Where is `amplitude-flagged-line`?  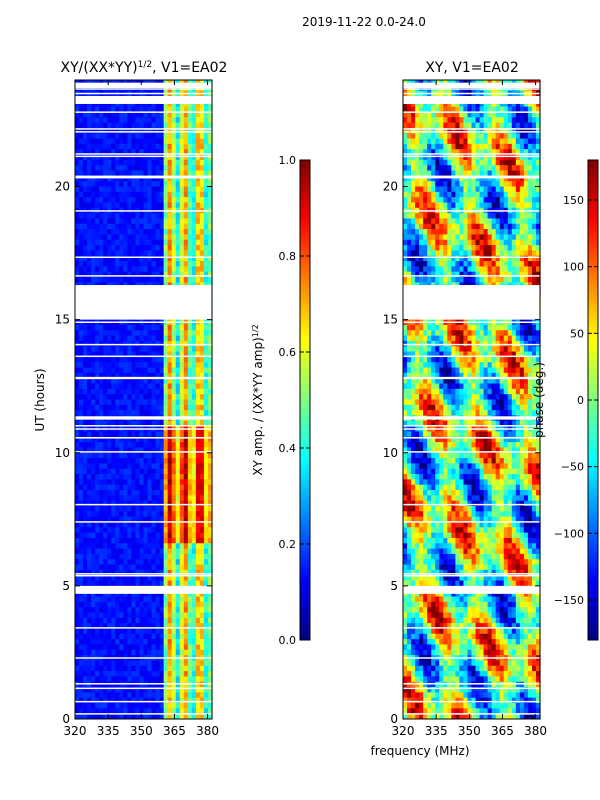 amplitude-flagged-line is located at coordinates (143, 429).